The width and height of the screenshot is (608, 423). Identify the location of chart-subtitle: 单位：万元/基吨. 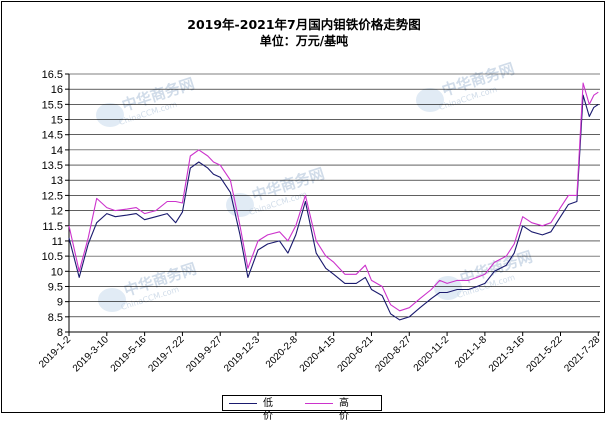
(304, 41).